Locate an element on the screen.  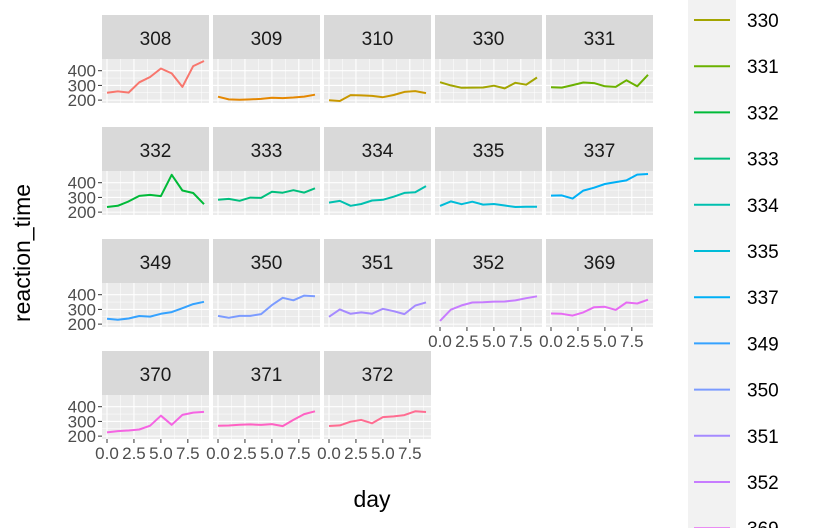
facet-strip-label: 371 is located at coordinates (267, 375).